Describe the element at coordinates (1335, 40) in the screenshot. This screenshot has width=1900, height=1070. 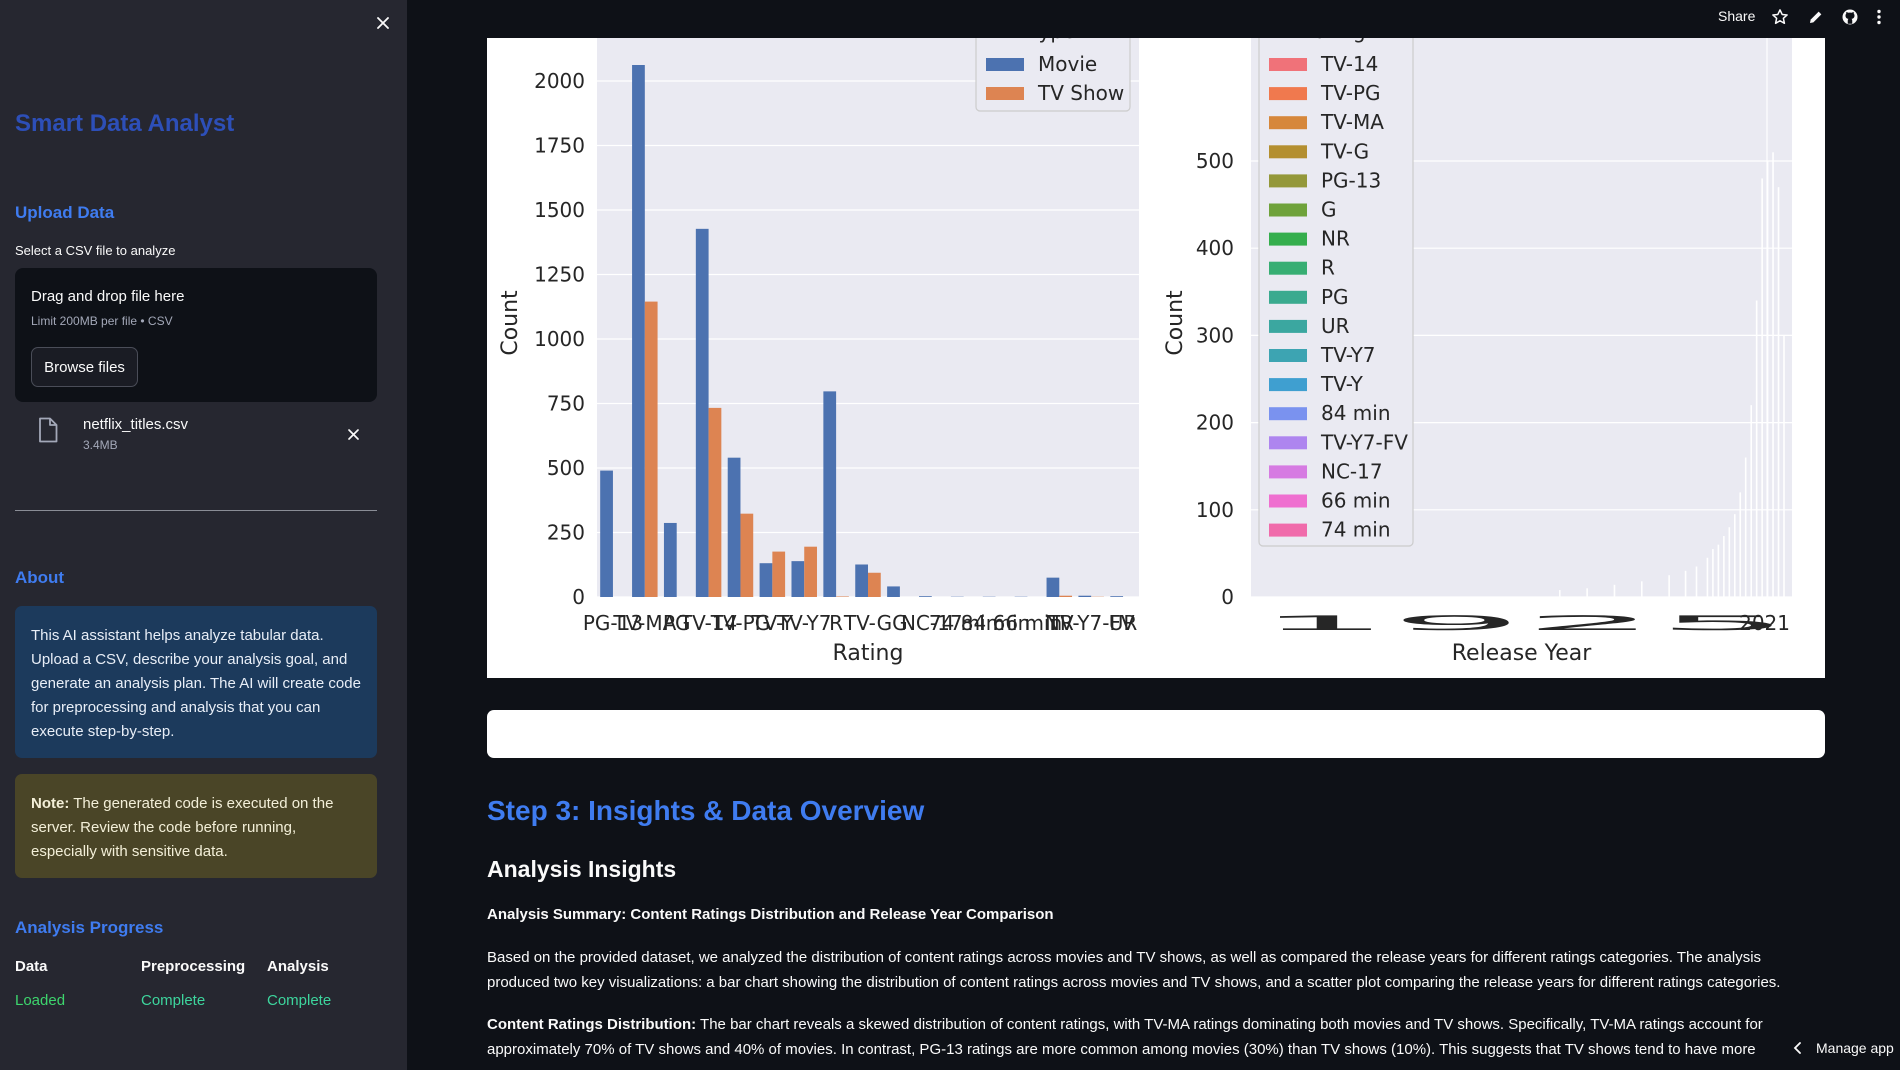
I see `chart2-legend-title: rating` at that location.